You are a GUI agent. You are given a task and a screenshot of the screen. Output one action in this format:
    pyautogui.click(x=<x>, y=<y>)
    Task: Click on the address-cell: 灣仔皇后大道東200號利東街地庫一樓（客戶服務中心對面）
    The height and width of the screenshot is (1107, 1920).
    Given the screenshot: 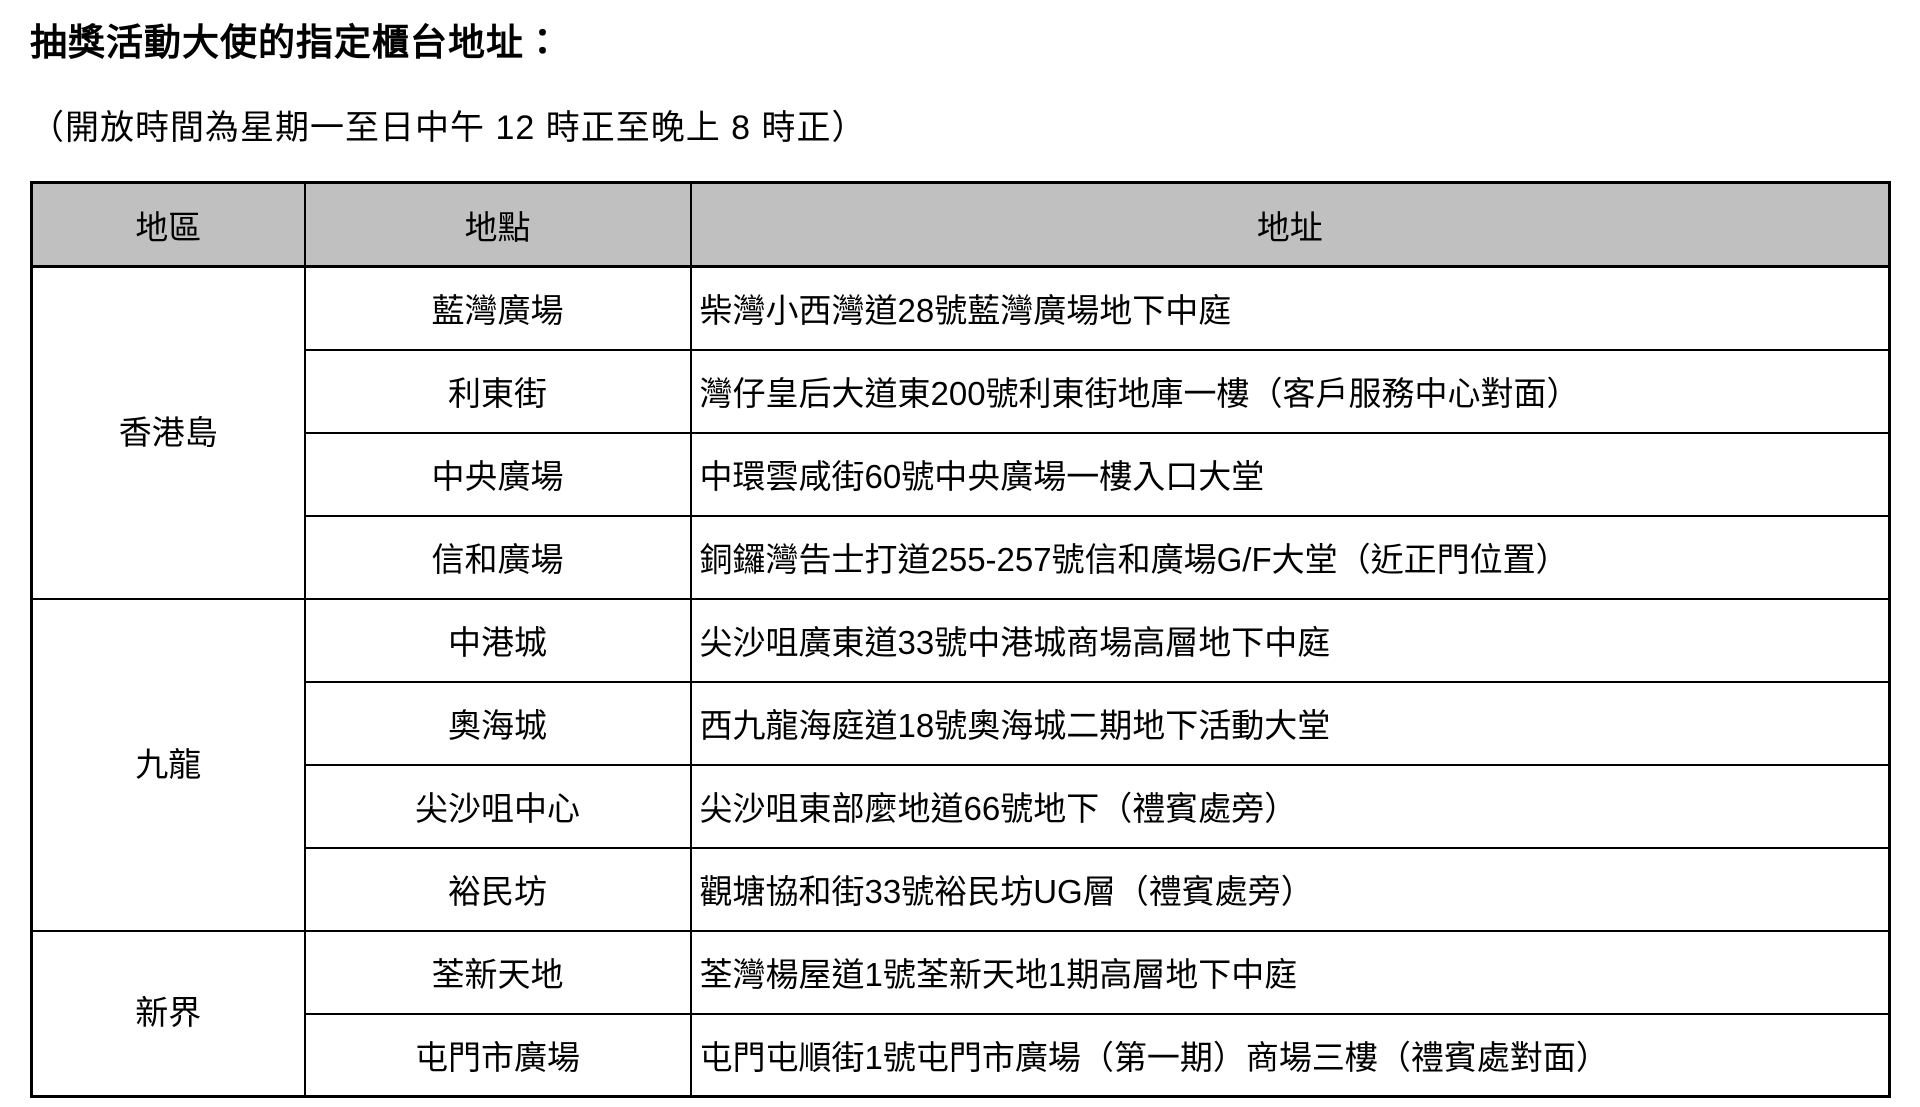 What is the action you would take?
    pyautogui.click(x=1290, y=391)
    